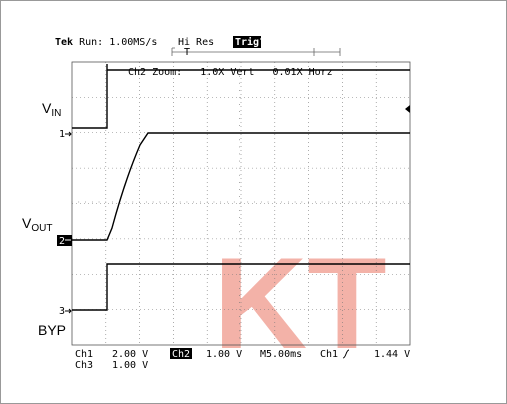  What do you see at coordinates (130, 354) in the screenshot?
I see `ch1-scale: 2.00 V` at bounding box center [130, 354].